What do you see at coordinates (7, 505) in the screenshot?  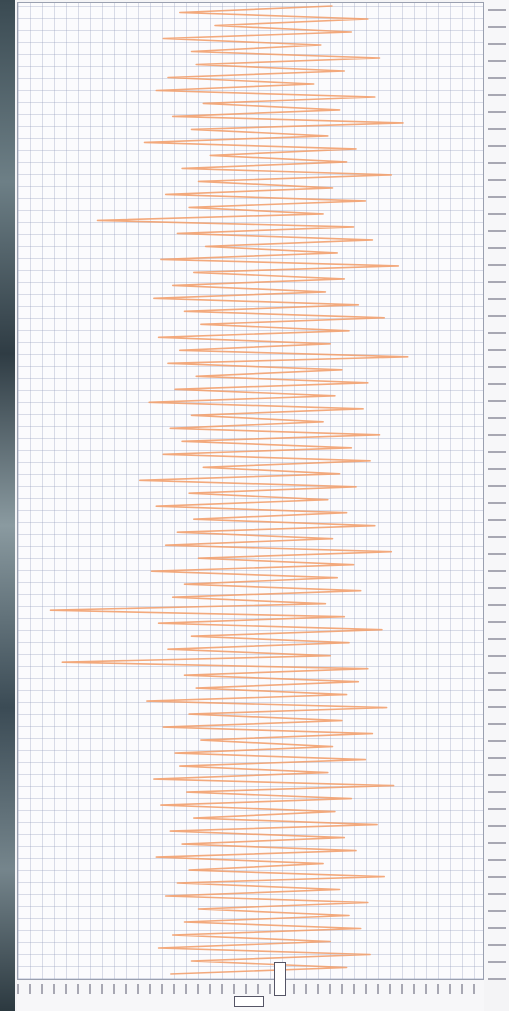 I see `background-photo` at bounding box center [7, 505].